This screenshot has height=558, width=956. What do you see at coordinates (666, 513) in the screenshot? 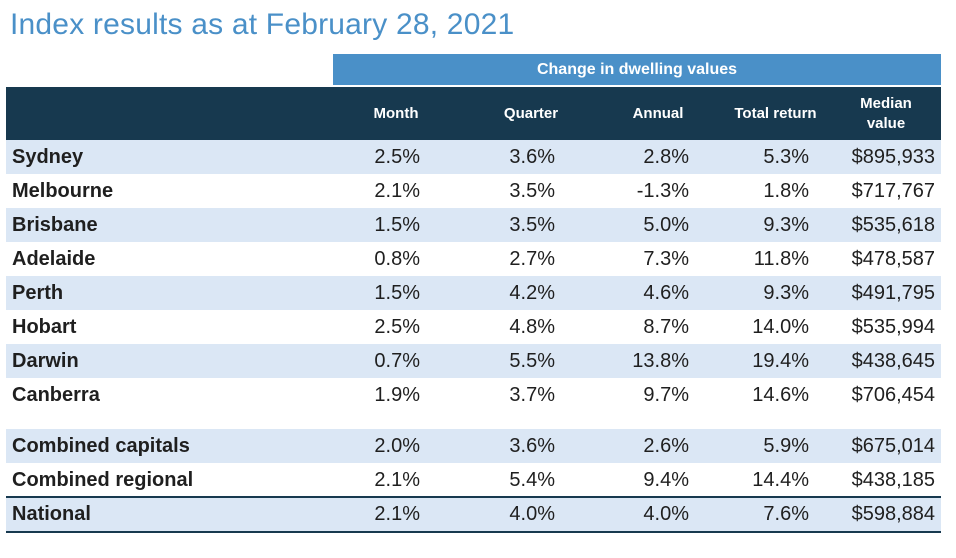
I see `cell-annual: 4.0%` at bounding box center [666, 513].